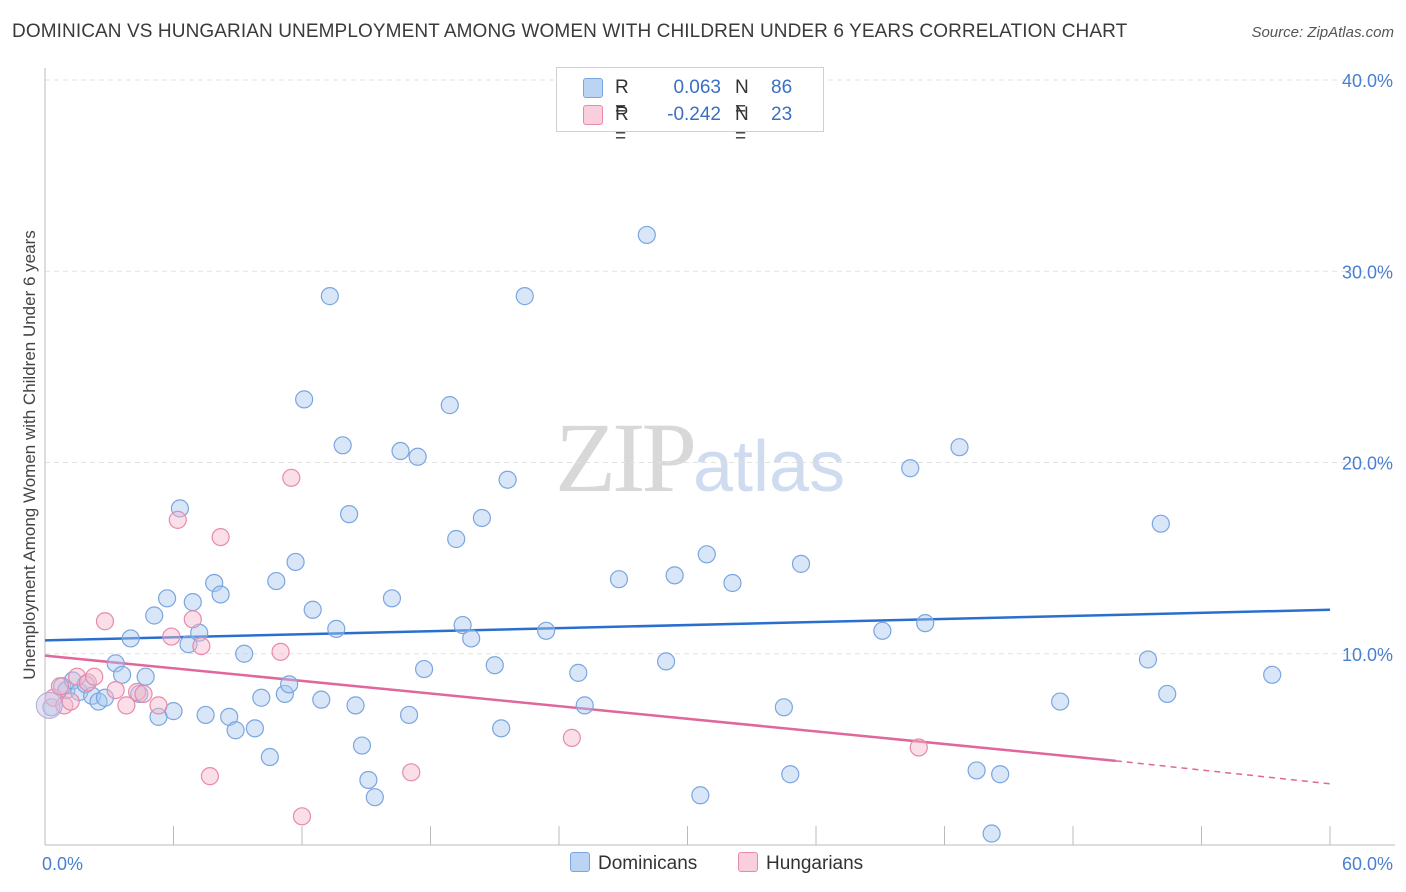 Image resolution: width=1406 pixels, height=892 pixels. I want to click on dominicans-swatch, so click(593, 88).